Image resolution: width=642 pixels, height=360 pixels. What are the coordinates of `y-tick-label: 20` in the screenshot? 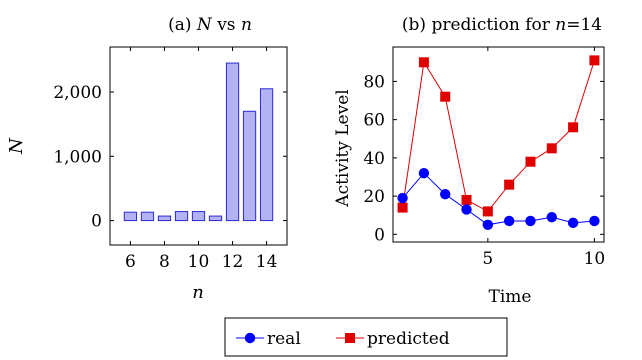 It's located at (374, 197).